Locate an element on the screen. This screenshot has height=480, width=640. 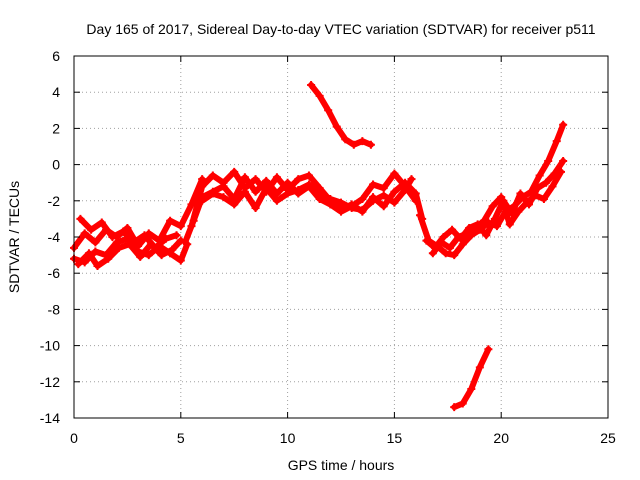
y-tick-label: -8 is located at coordinates (54, 309).